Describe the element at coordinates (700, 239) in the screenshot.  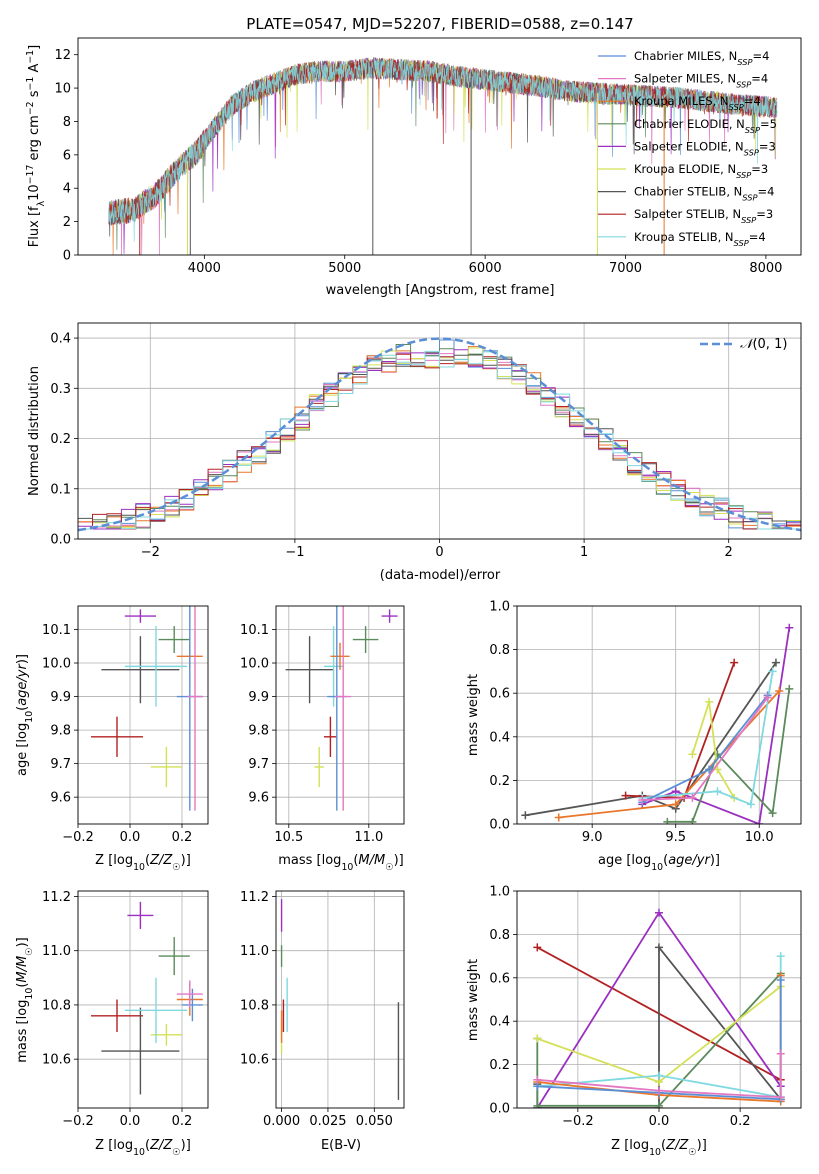
I see `legend-label: Kroupa STELIB, NSSP=4` at that location.